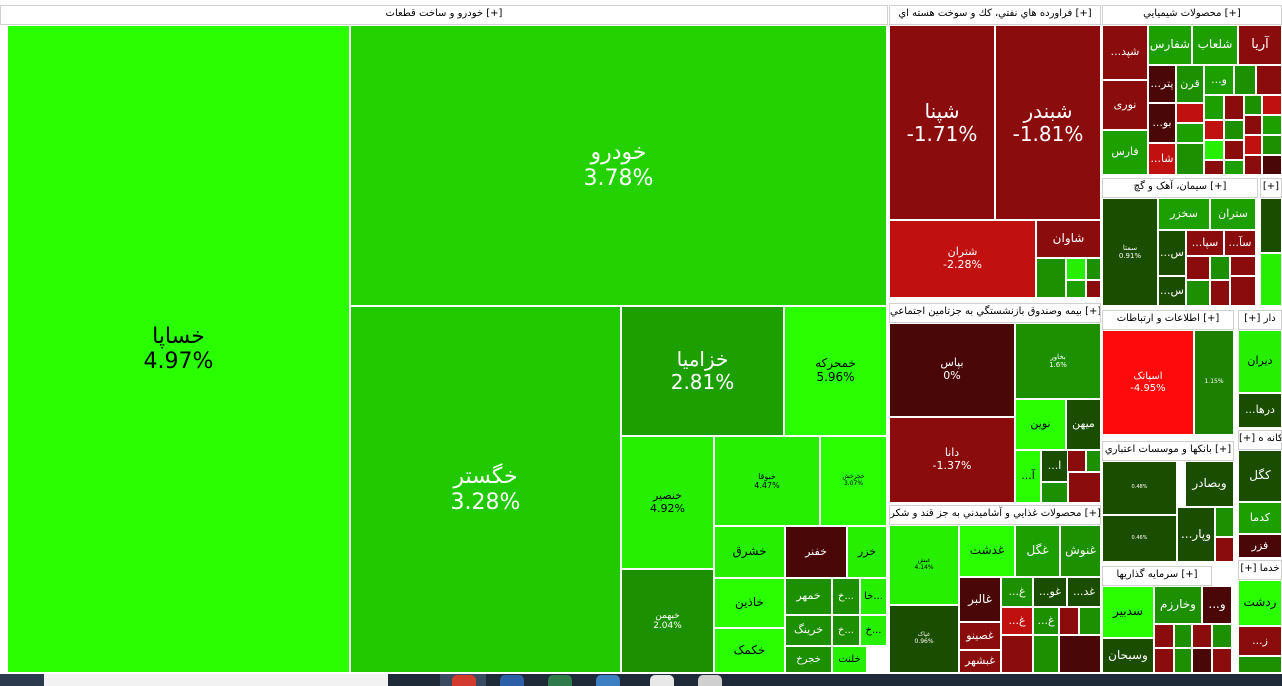 Image resolution: width=1282 pixels, height=686 pixels. Describe the element at coordinates (867, 552) in the screenshot. I see `stock-tile: خزر` at that location.